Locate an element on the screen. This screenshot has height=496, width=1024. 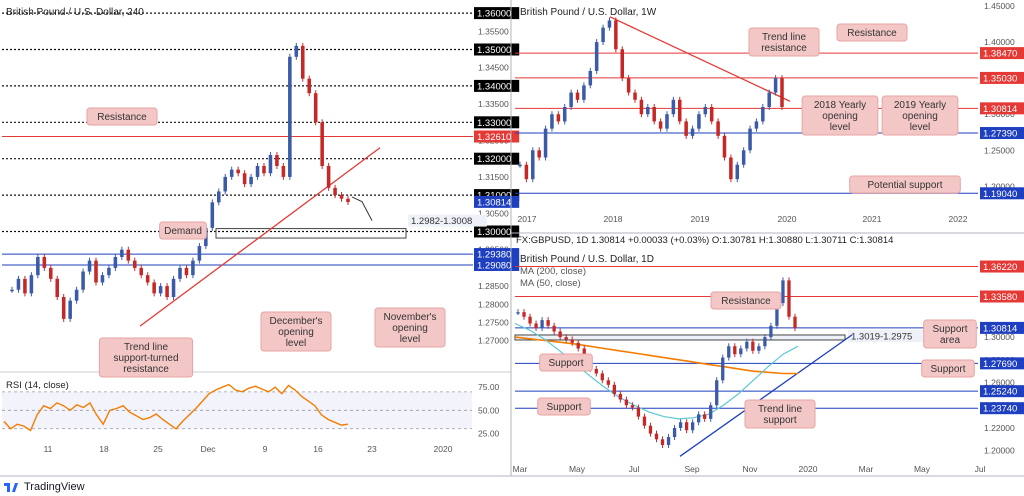
d1-level-label: 1.30814 is located at coordinates (1000, 328).